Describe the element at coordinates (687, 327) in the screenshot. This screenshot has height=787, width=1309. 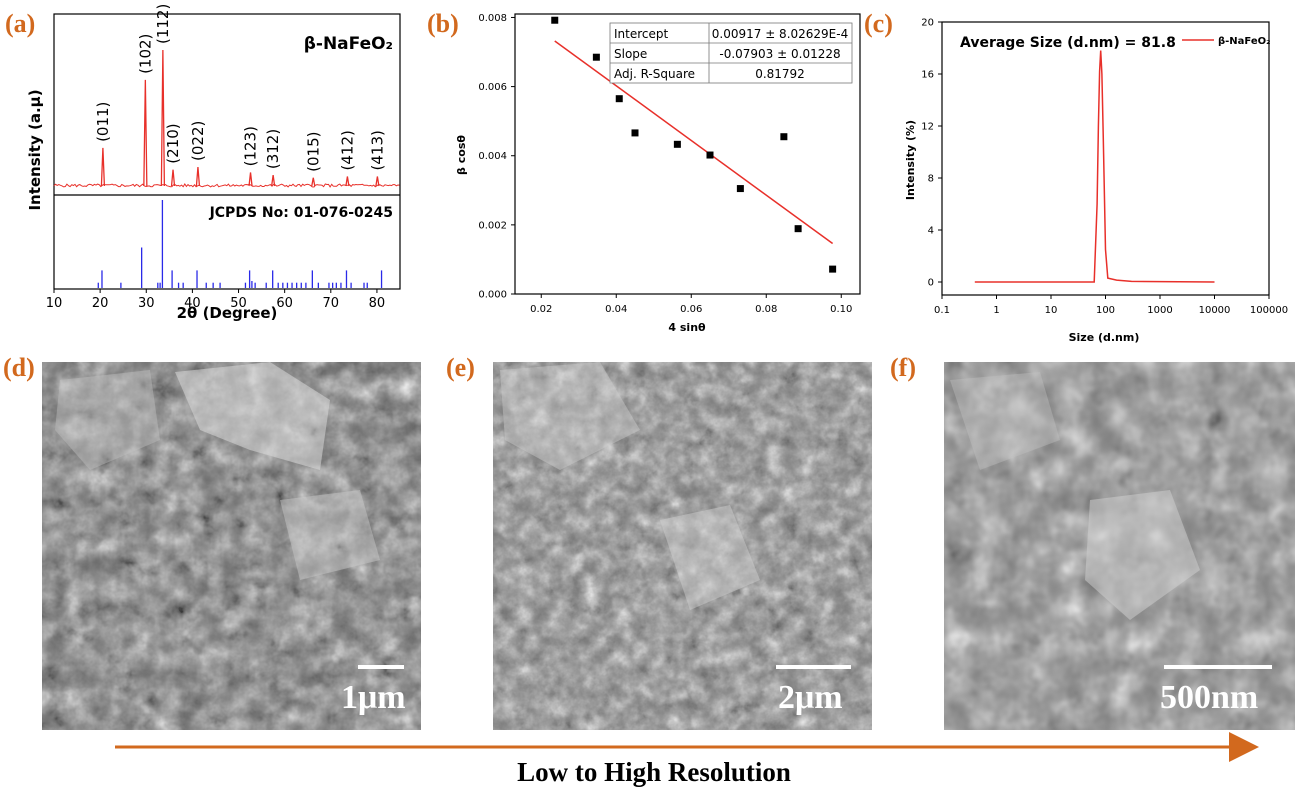
I see `wh-x-label: 4 sinθ` at that location.